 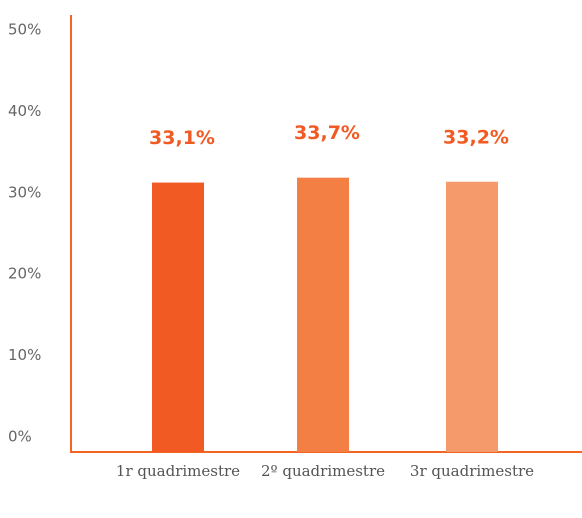 What do you see at coordinates (24, 111) in the screenshot?
I see `y-tick-label: 40%` at bounding box center [24, 111].